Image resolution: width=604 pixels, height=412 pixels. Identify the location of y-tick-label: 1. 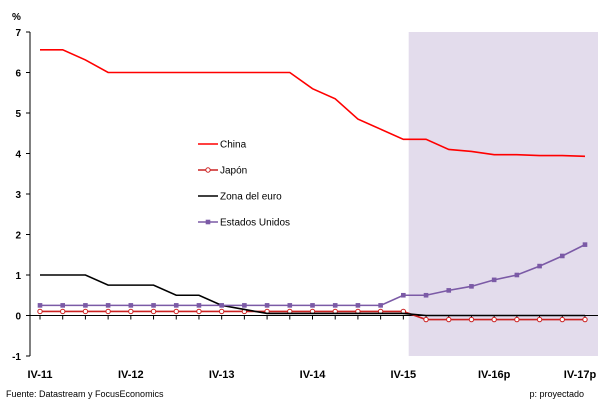
(18, 276).